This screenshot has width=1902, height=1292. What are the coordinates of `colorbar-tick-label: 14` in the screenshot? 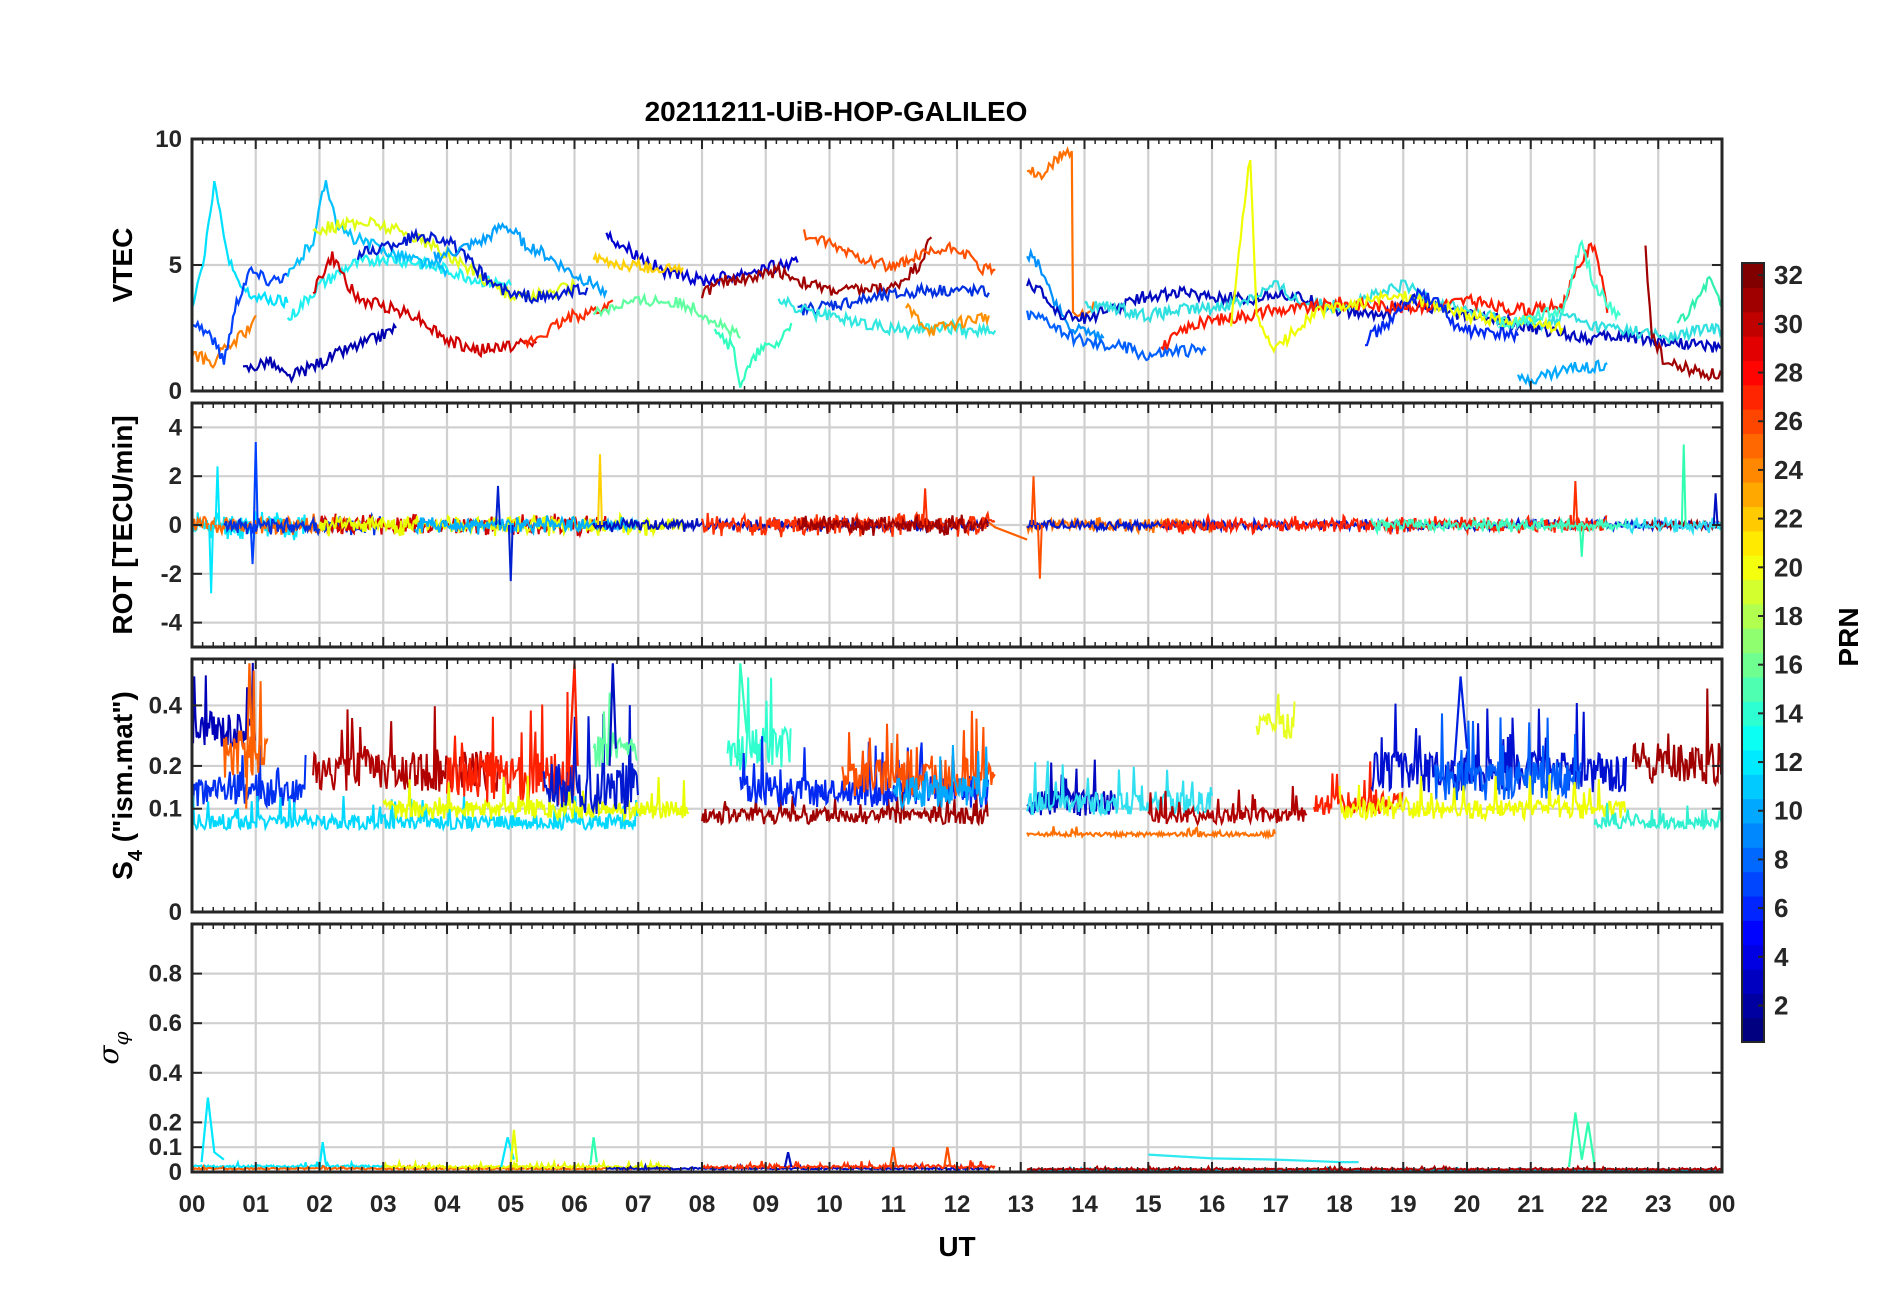 It's located at (1788, 713).